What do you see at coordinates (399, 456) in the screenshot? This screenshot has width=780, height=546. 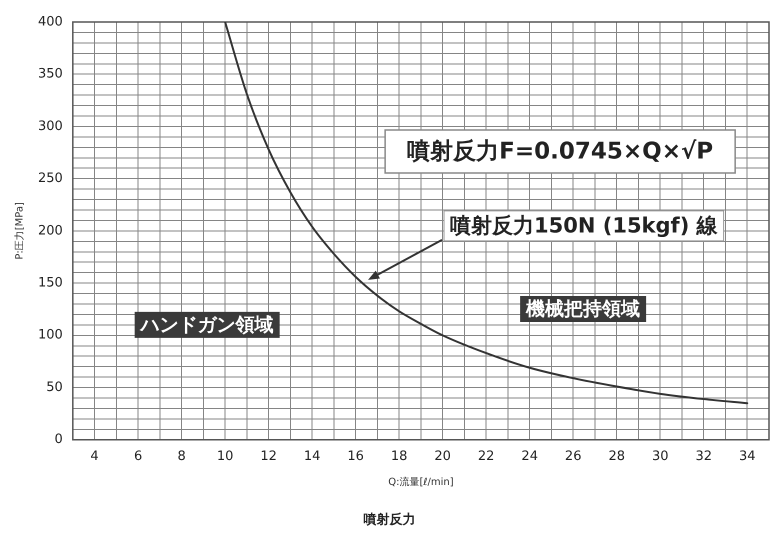 I see `x-tick-label: 18` at bounding box center [399, 456].